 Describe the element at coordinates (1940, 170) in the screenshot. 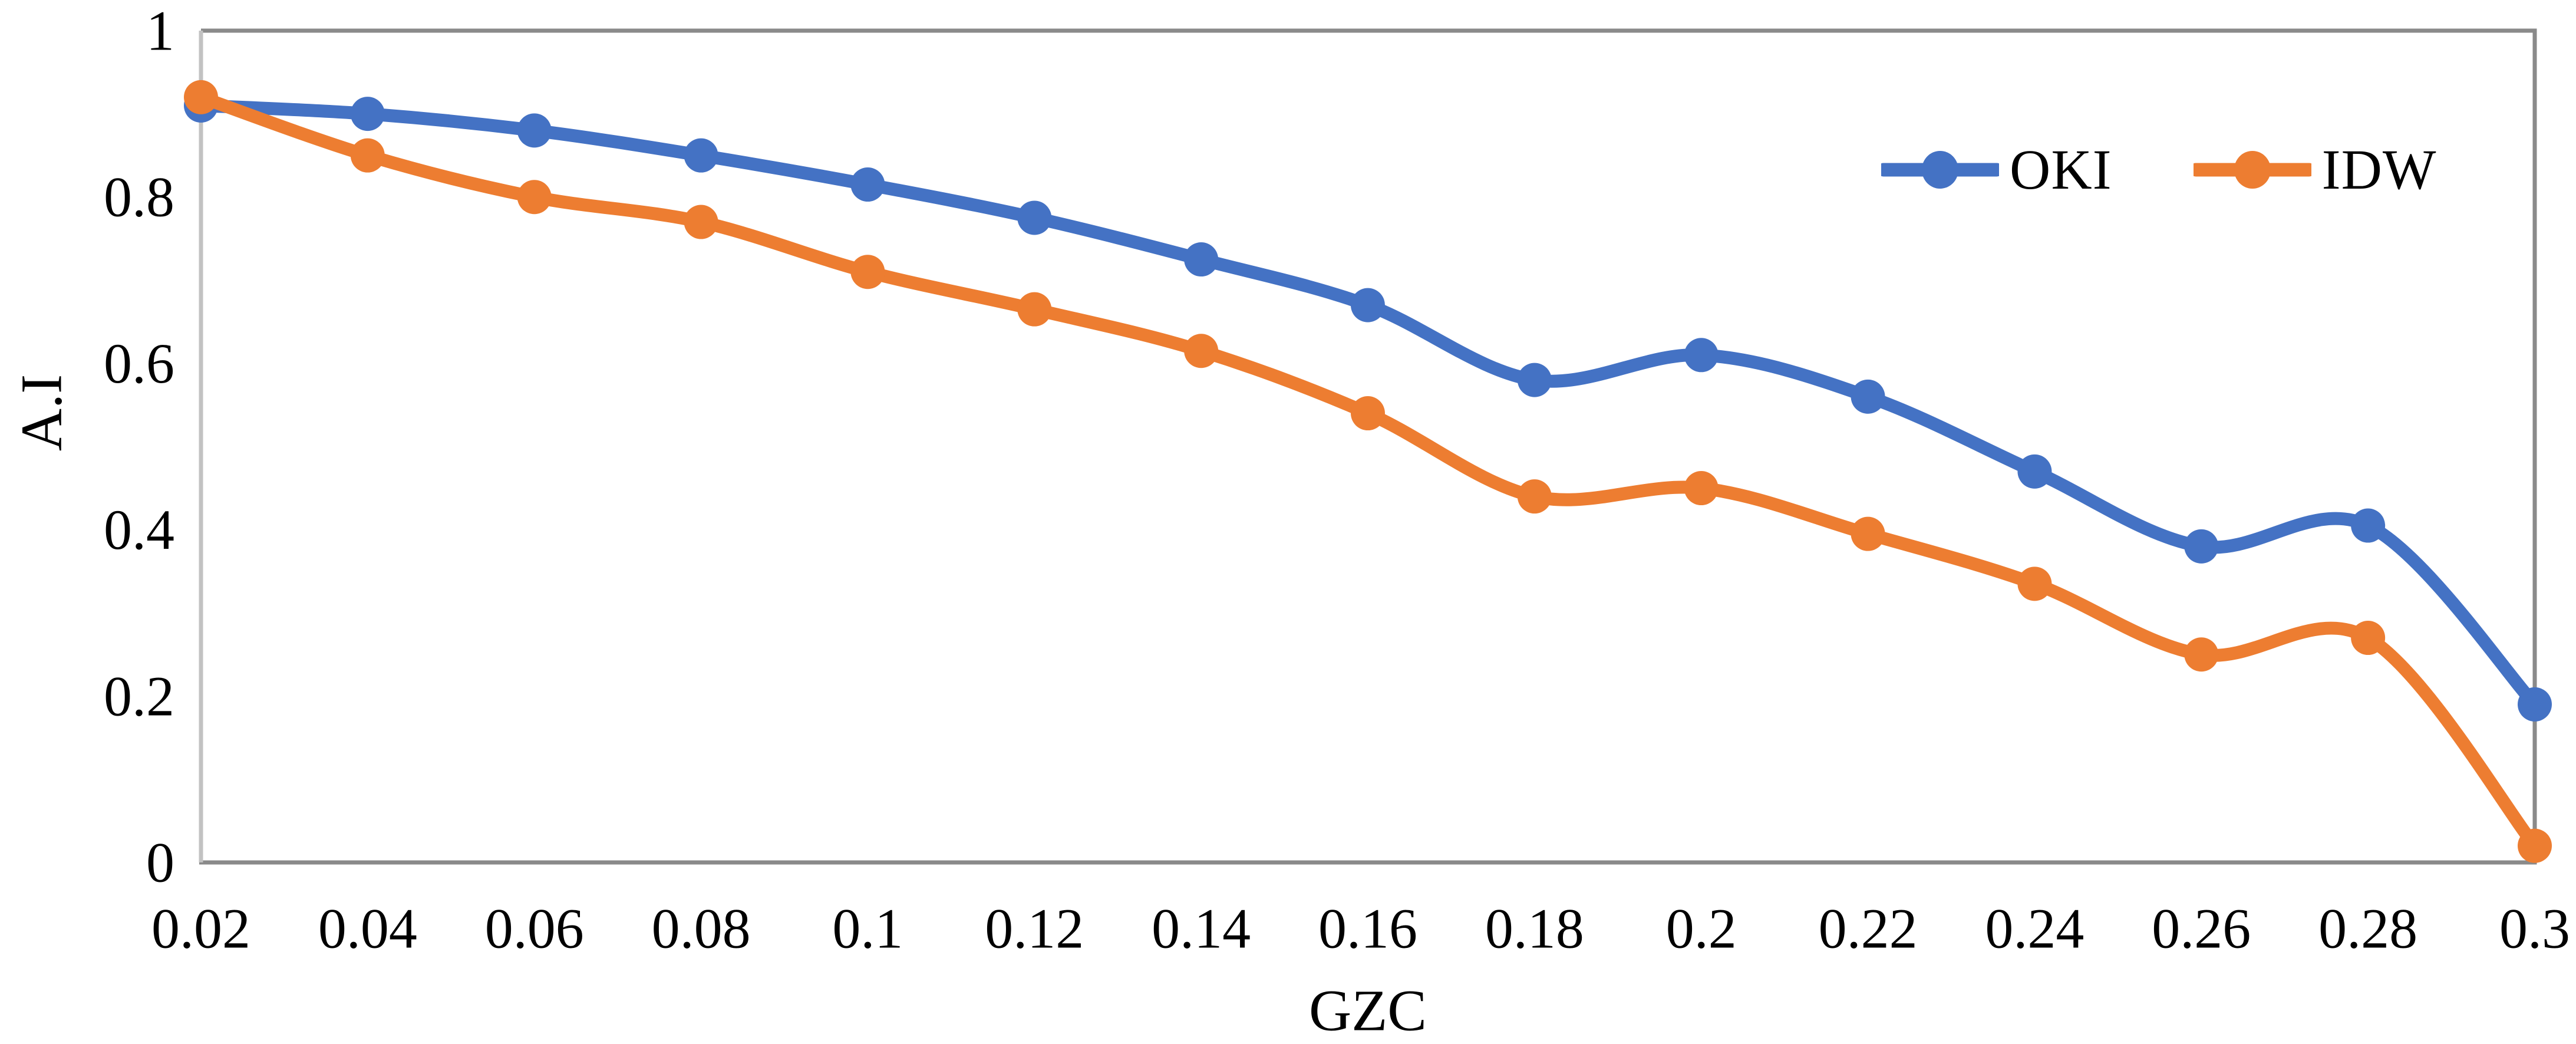

I see `legend-line-marker-oki` at that location.